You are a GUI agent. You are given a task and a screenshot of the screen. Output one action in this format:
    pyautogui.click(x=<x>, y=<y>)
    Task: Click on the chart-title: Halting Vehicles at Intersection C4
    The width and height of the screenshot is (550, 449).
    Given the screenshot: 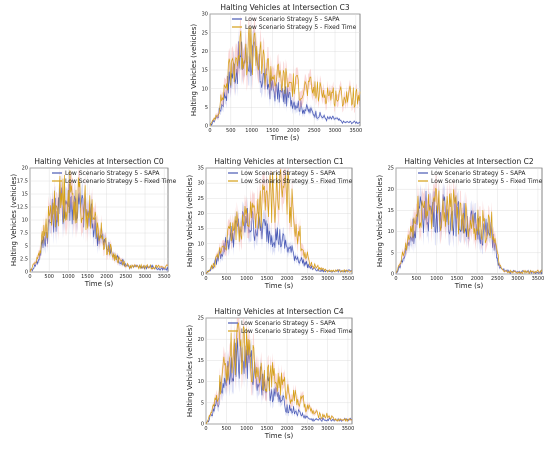 What is the action you would take?
    pyautogui.click(x=279, y=311)
    